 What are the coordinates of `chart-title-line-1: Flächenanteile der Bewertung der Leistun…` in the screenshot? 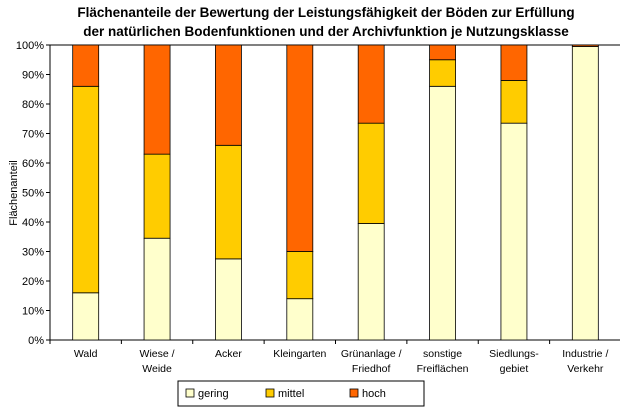 It's located at (325, 12).